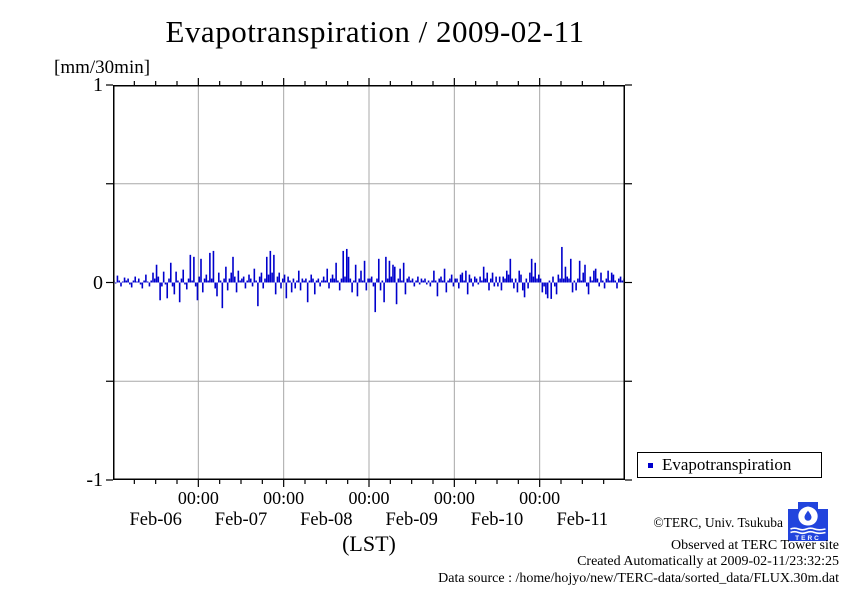 This screenshot has height=595, width=842. I want to click on observed-site-text: Observed at TERC Tower site, so click(754, 545).